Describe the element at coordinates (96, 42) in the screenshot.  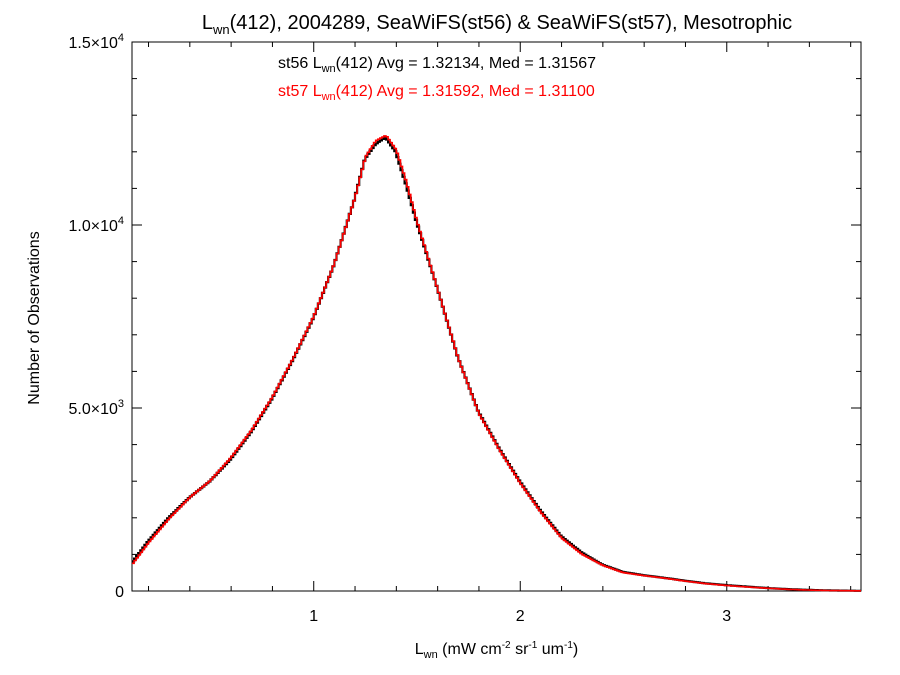
I see `y-tick-label: 1.5×10⁴` at that location.